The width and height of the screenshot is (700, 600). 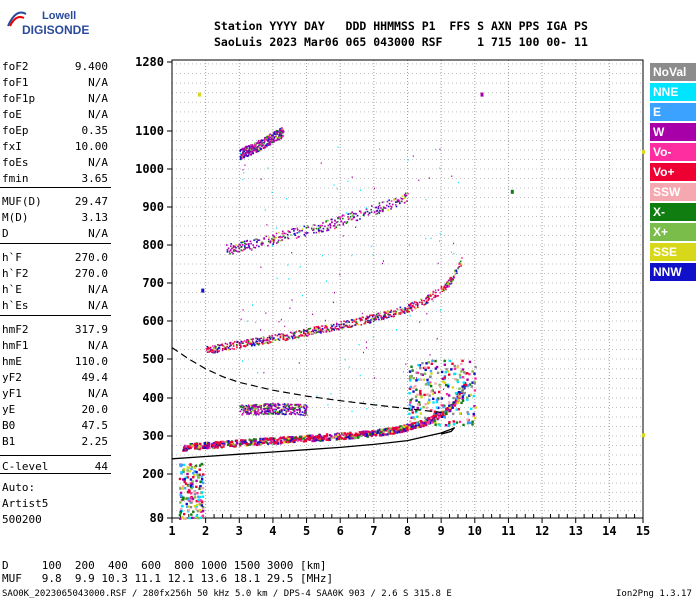 I want to click on tick-label-x: 9, so click(x=441, y=531).